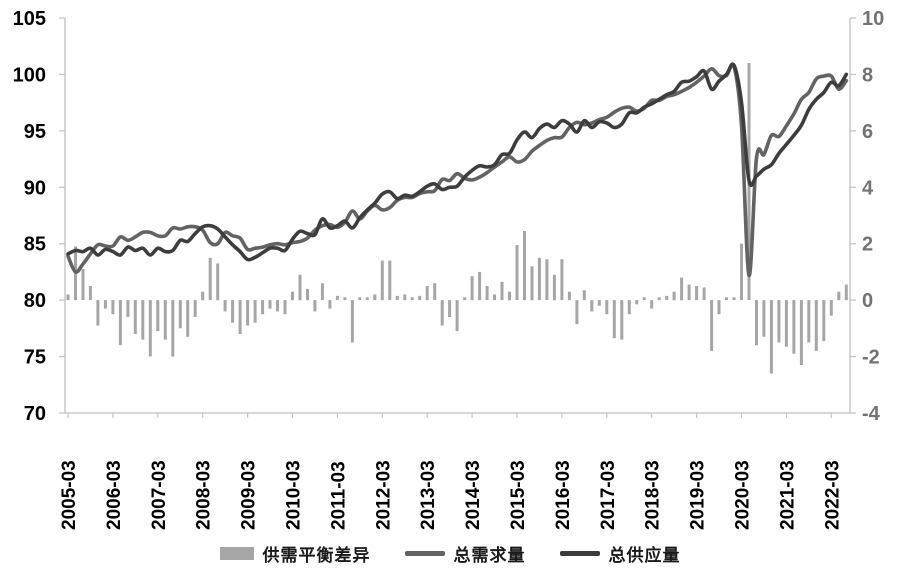 The image size is (900, 572). I want to click on x-axis-label: 2013-03, so click(428, 495).